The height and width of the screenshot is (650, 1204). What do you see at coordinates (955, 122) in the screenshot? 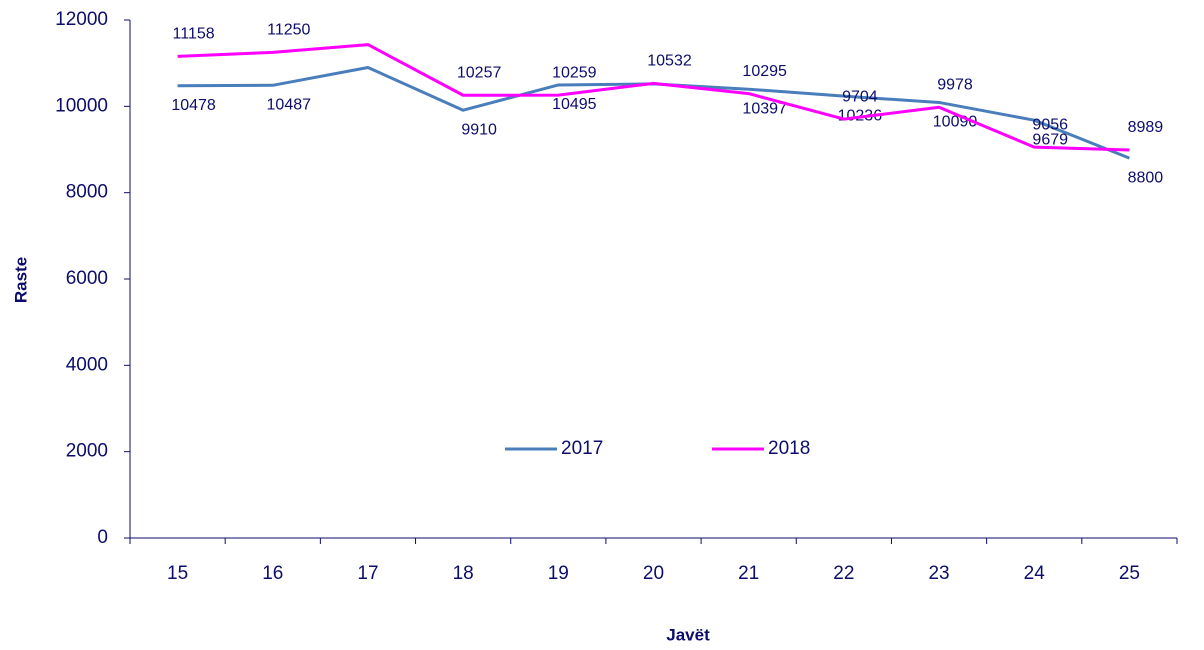
I see `data-label: 10090` at bounding box center [955, 122].